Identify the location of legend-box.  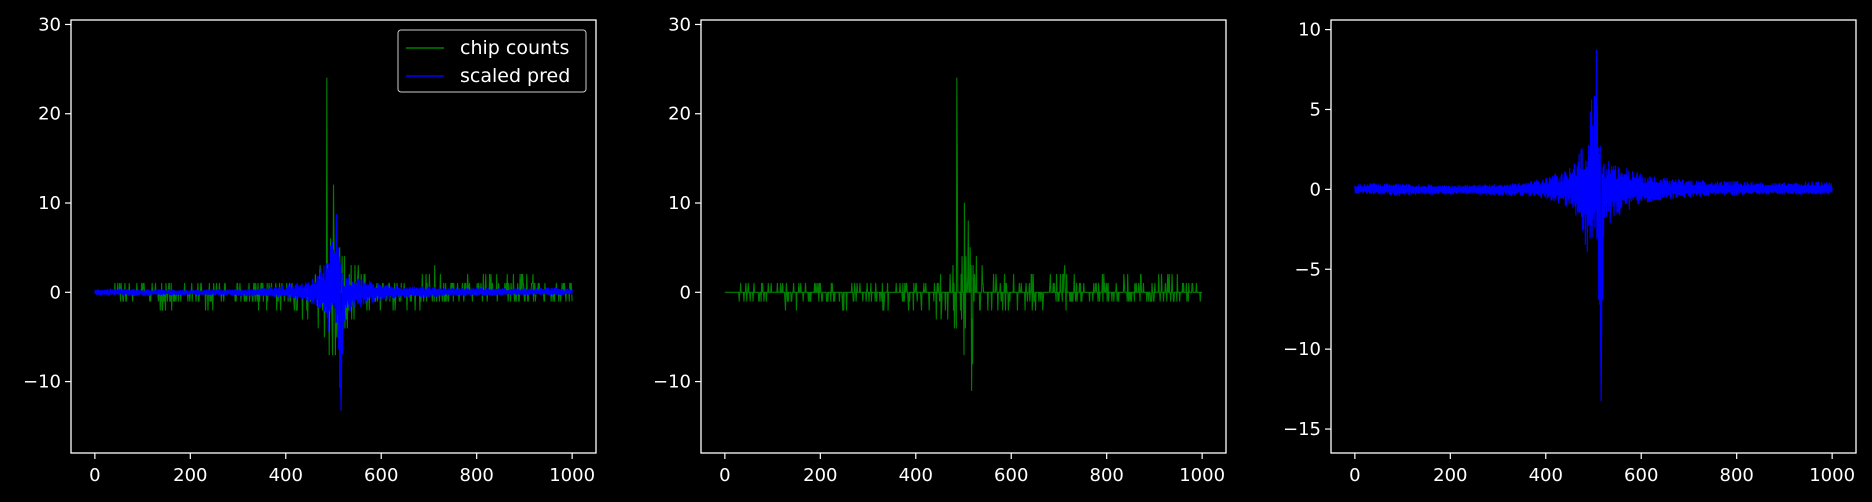
(492, 61).